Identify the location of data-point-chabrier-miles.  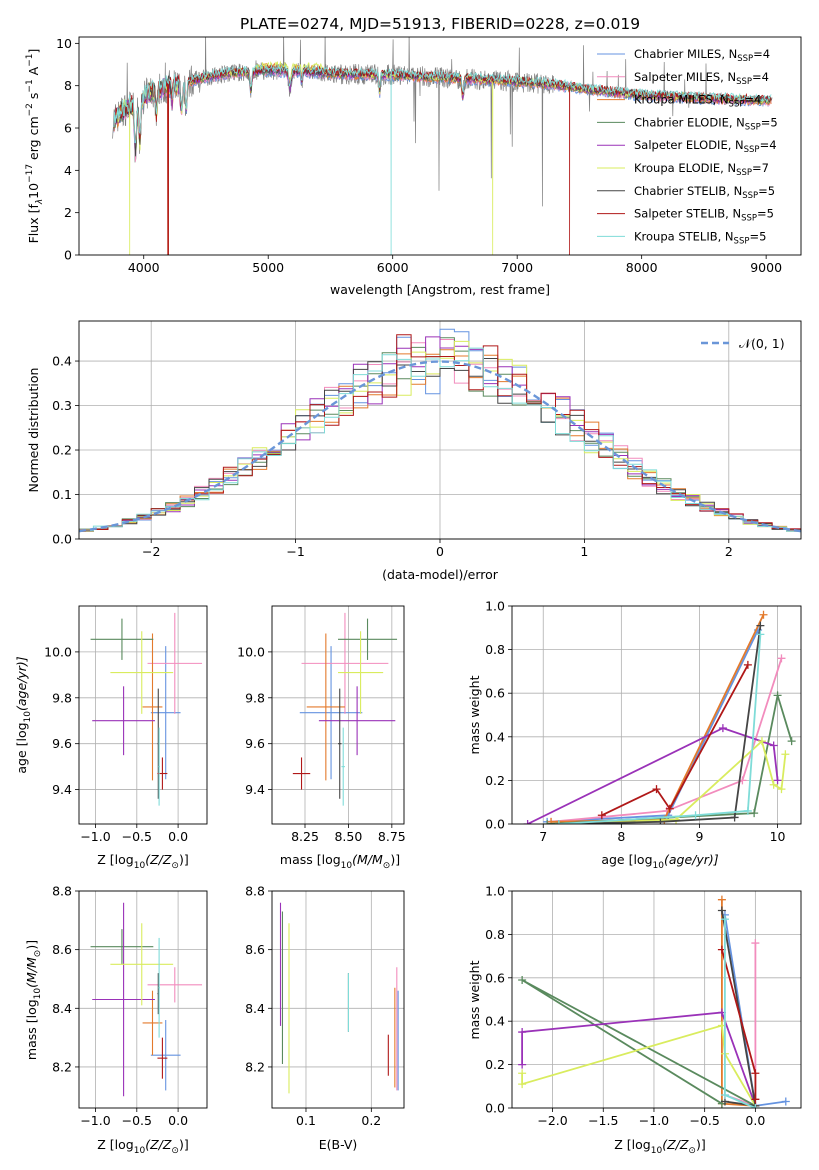
(165, 1055).